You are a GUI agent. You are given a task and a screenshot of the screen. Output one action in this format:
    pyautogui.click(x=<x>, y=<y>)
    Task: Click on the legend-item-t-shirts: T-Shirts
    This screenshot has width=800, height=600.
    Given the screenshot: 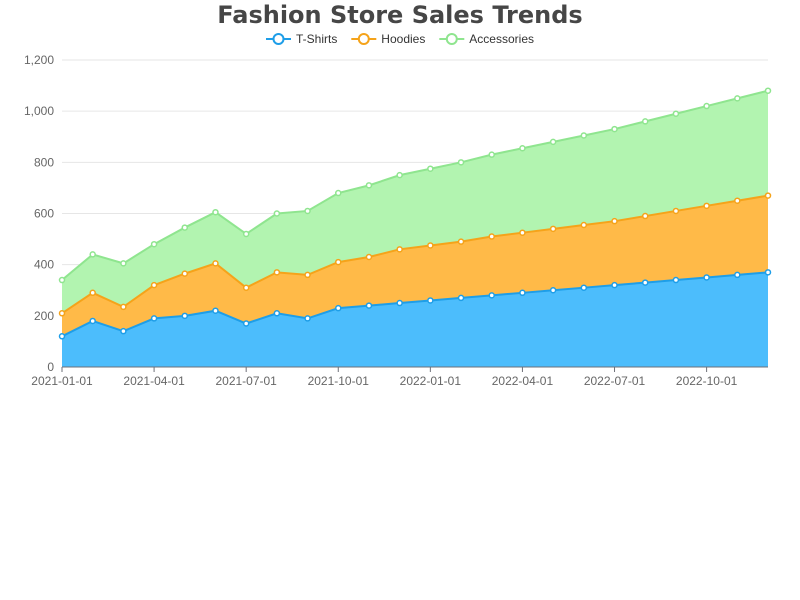 What is the action you would take?
    pyautogui.click(x=301, y=39)
    